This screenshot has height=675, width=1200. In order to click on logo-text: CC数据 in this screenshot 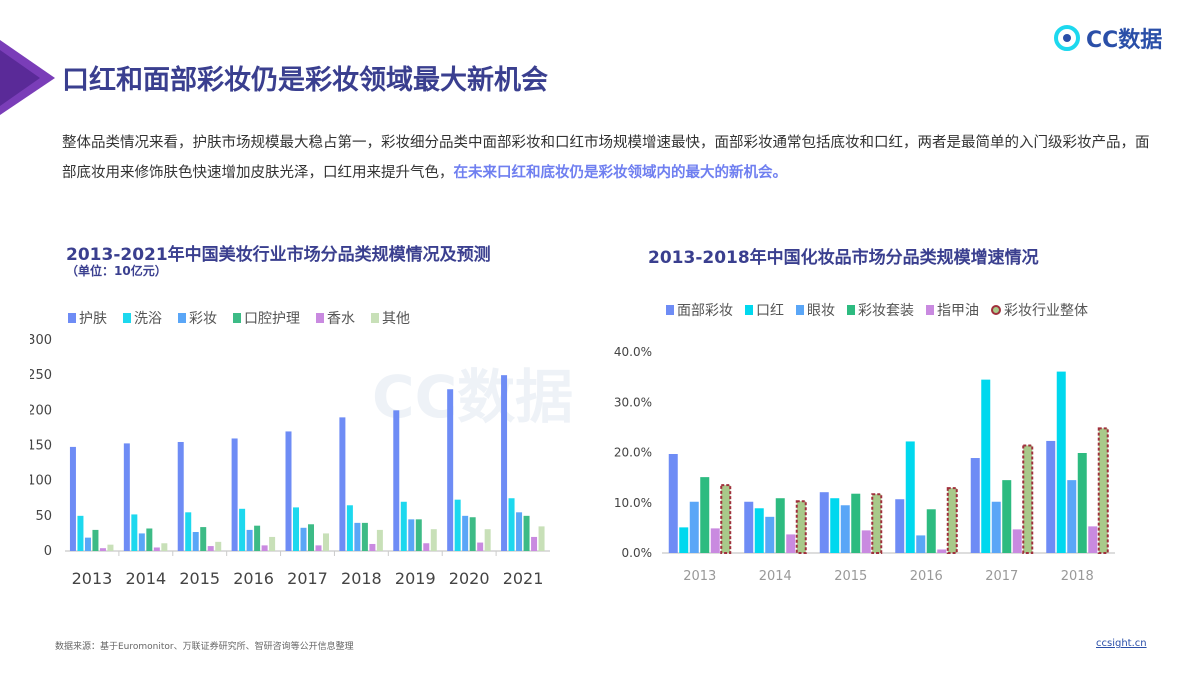, I will do `click(1124, 40)`.